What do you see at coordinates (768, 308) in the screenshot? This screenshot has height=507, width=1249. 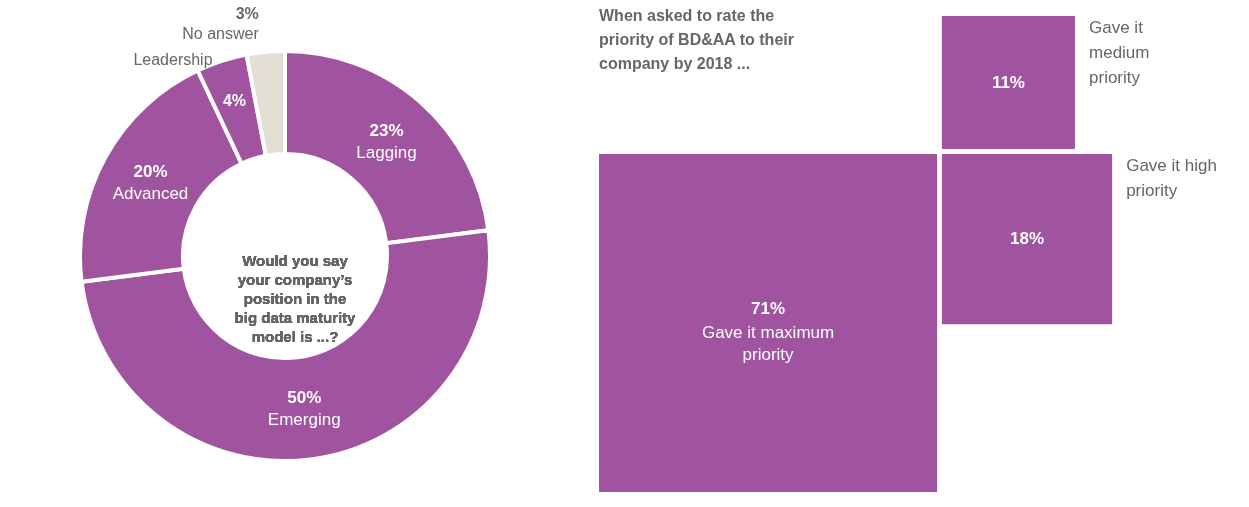 I see `data-label: 71%` at bounding box center [768, 308].